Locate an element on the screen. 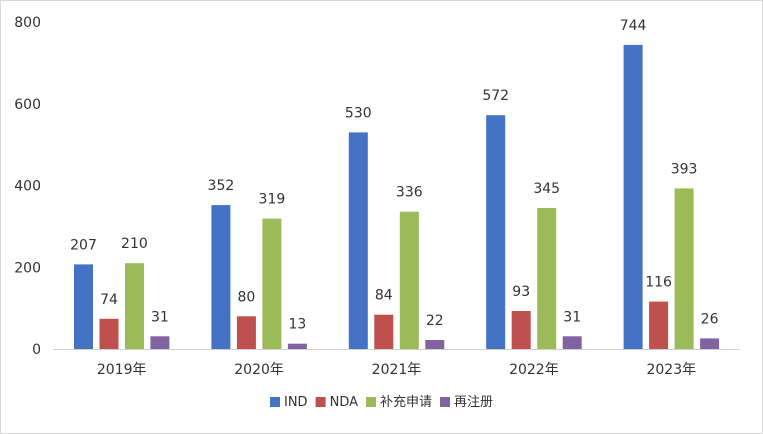 The width and height of the screenshot is (763, 434). legend-item: NDA is located at coordinates (337, 402).